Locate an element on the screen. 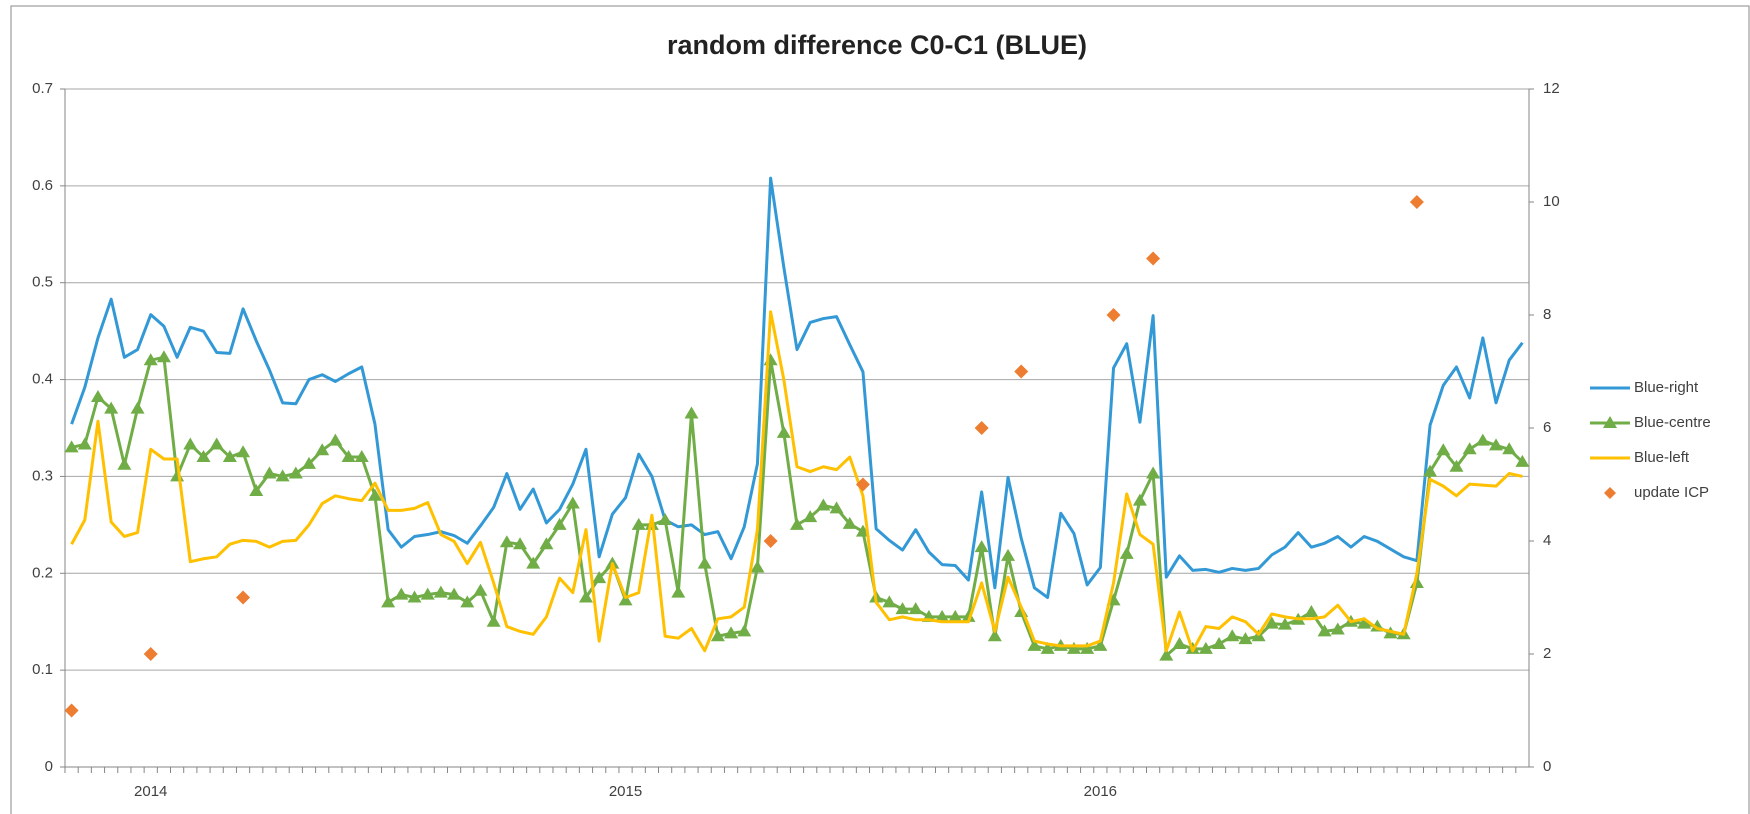 This screenshot has height=814, width=1750. legend-label: Blue-right is located at coordinates (1666, 387).